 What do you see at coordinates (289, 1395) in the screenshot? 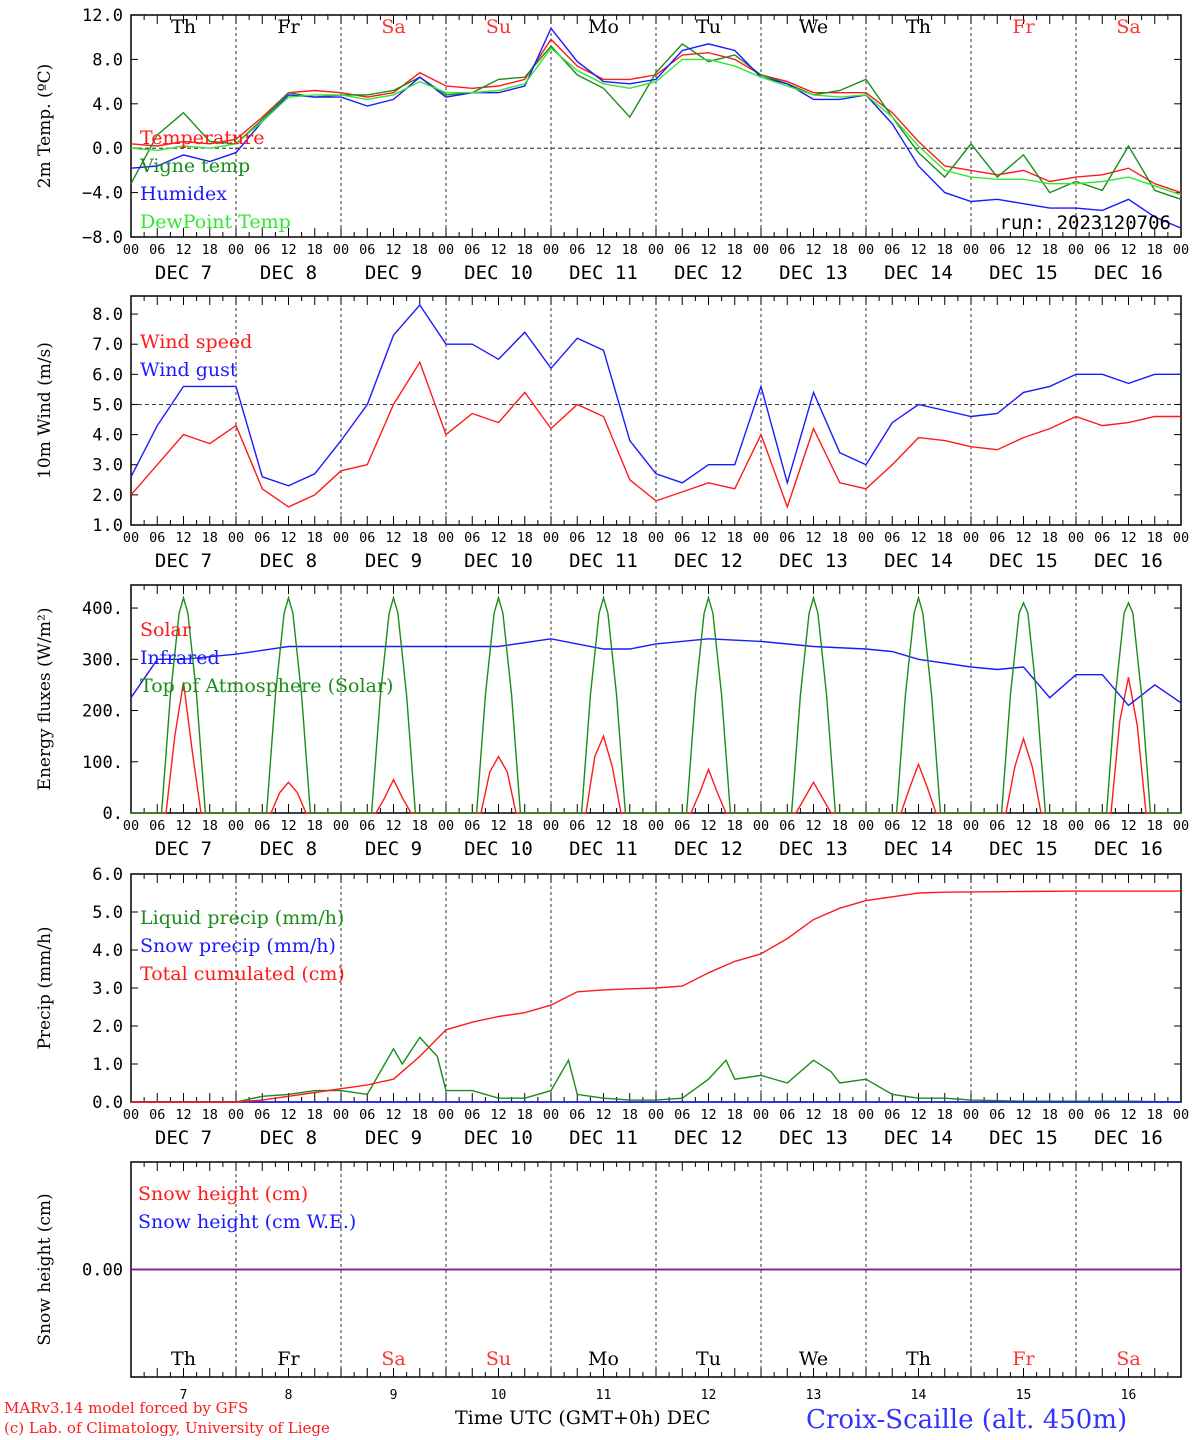
I see `day-number-label: 8` at bounding box center [289, 1395].